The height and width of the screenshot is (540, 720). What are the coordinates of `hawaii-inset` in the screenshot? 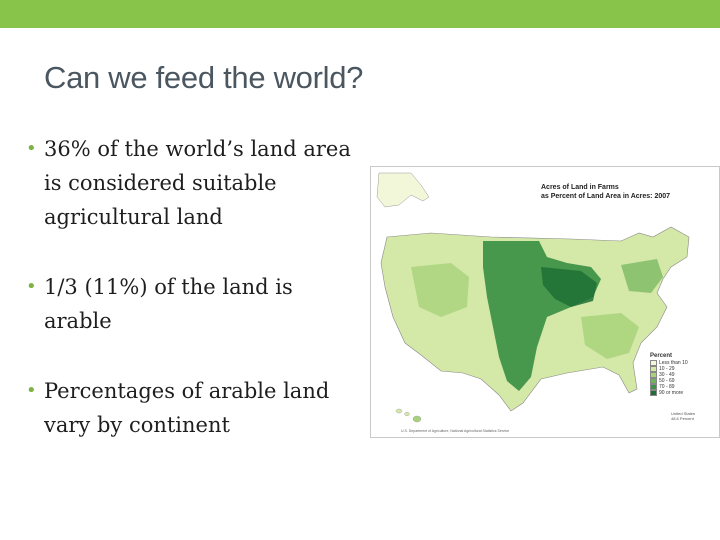 It's located at (408, 415).